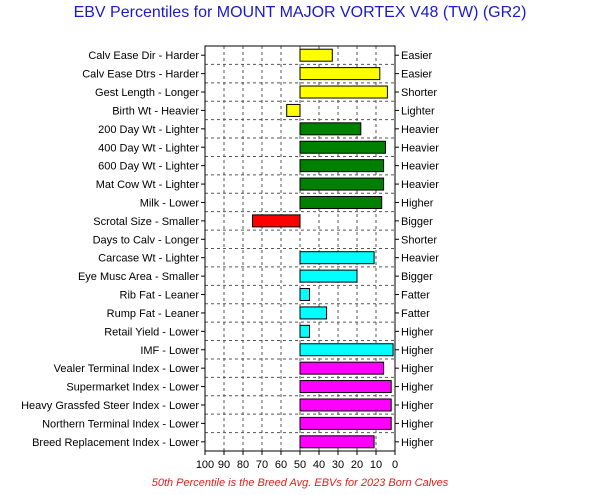 The image size is (600, 495). I want to click on row-label-left: Heavy Grassfed Steer Index - Lower, so click(110, 406).